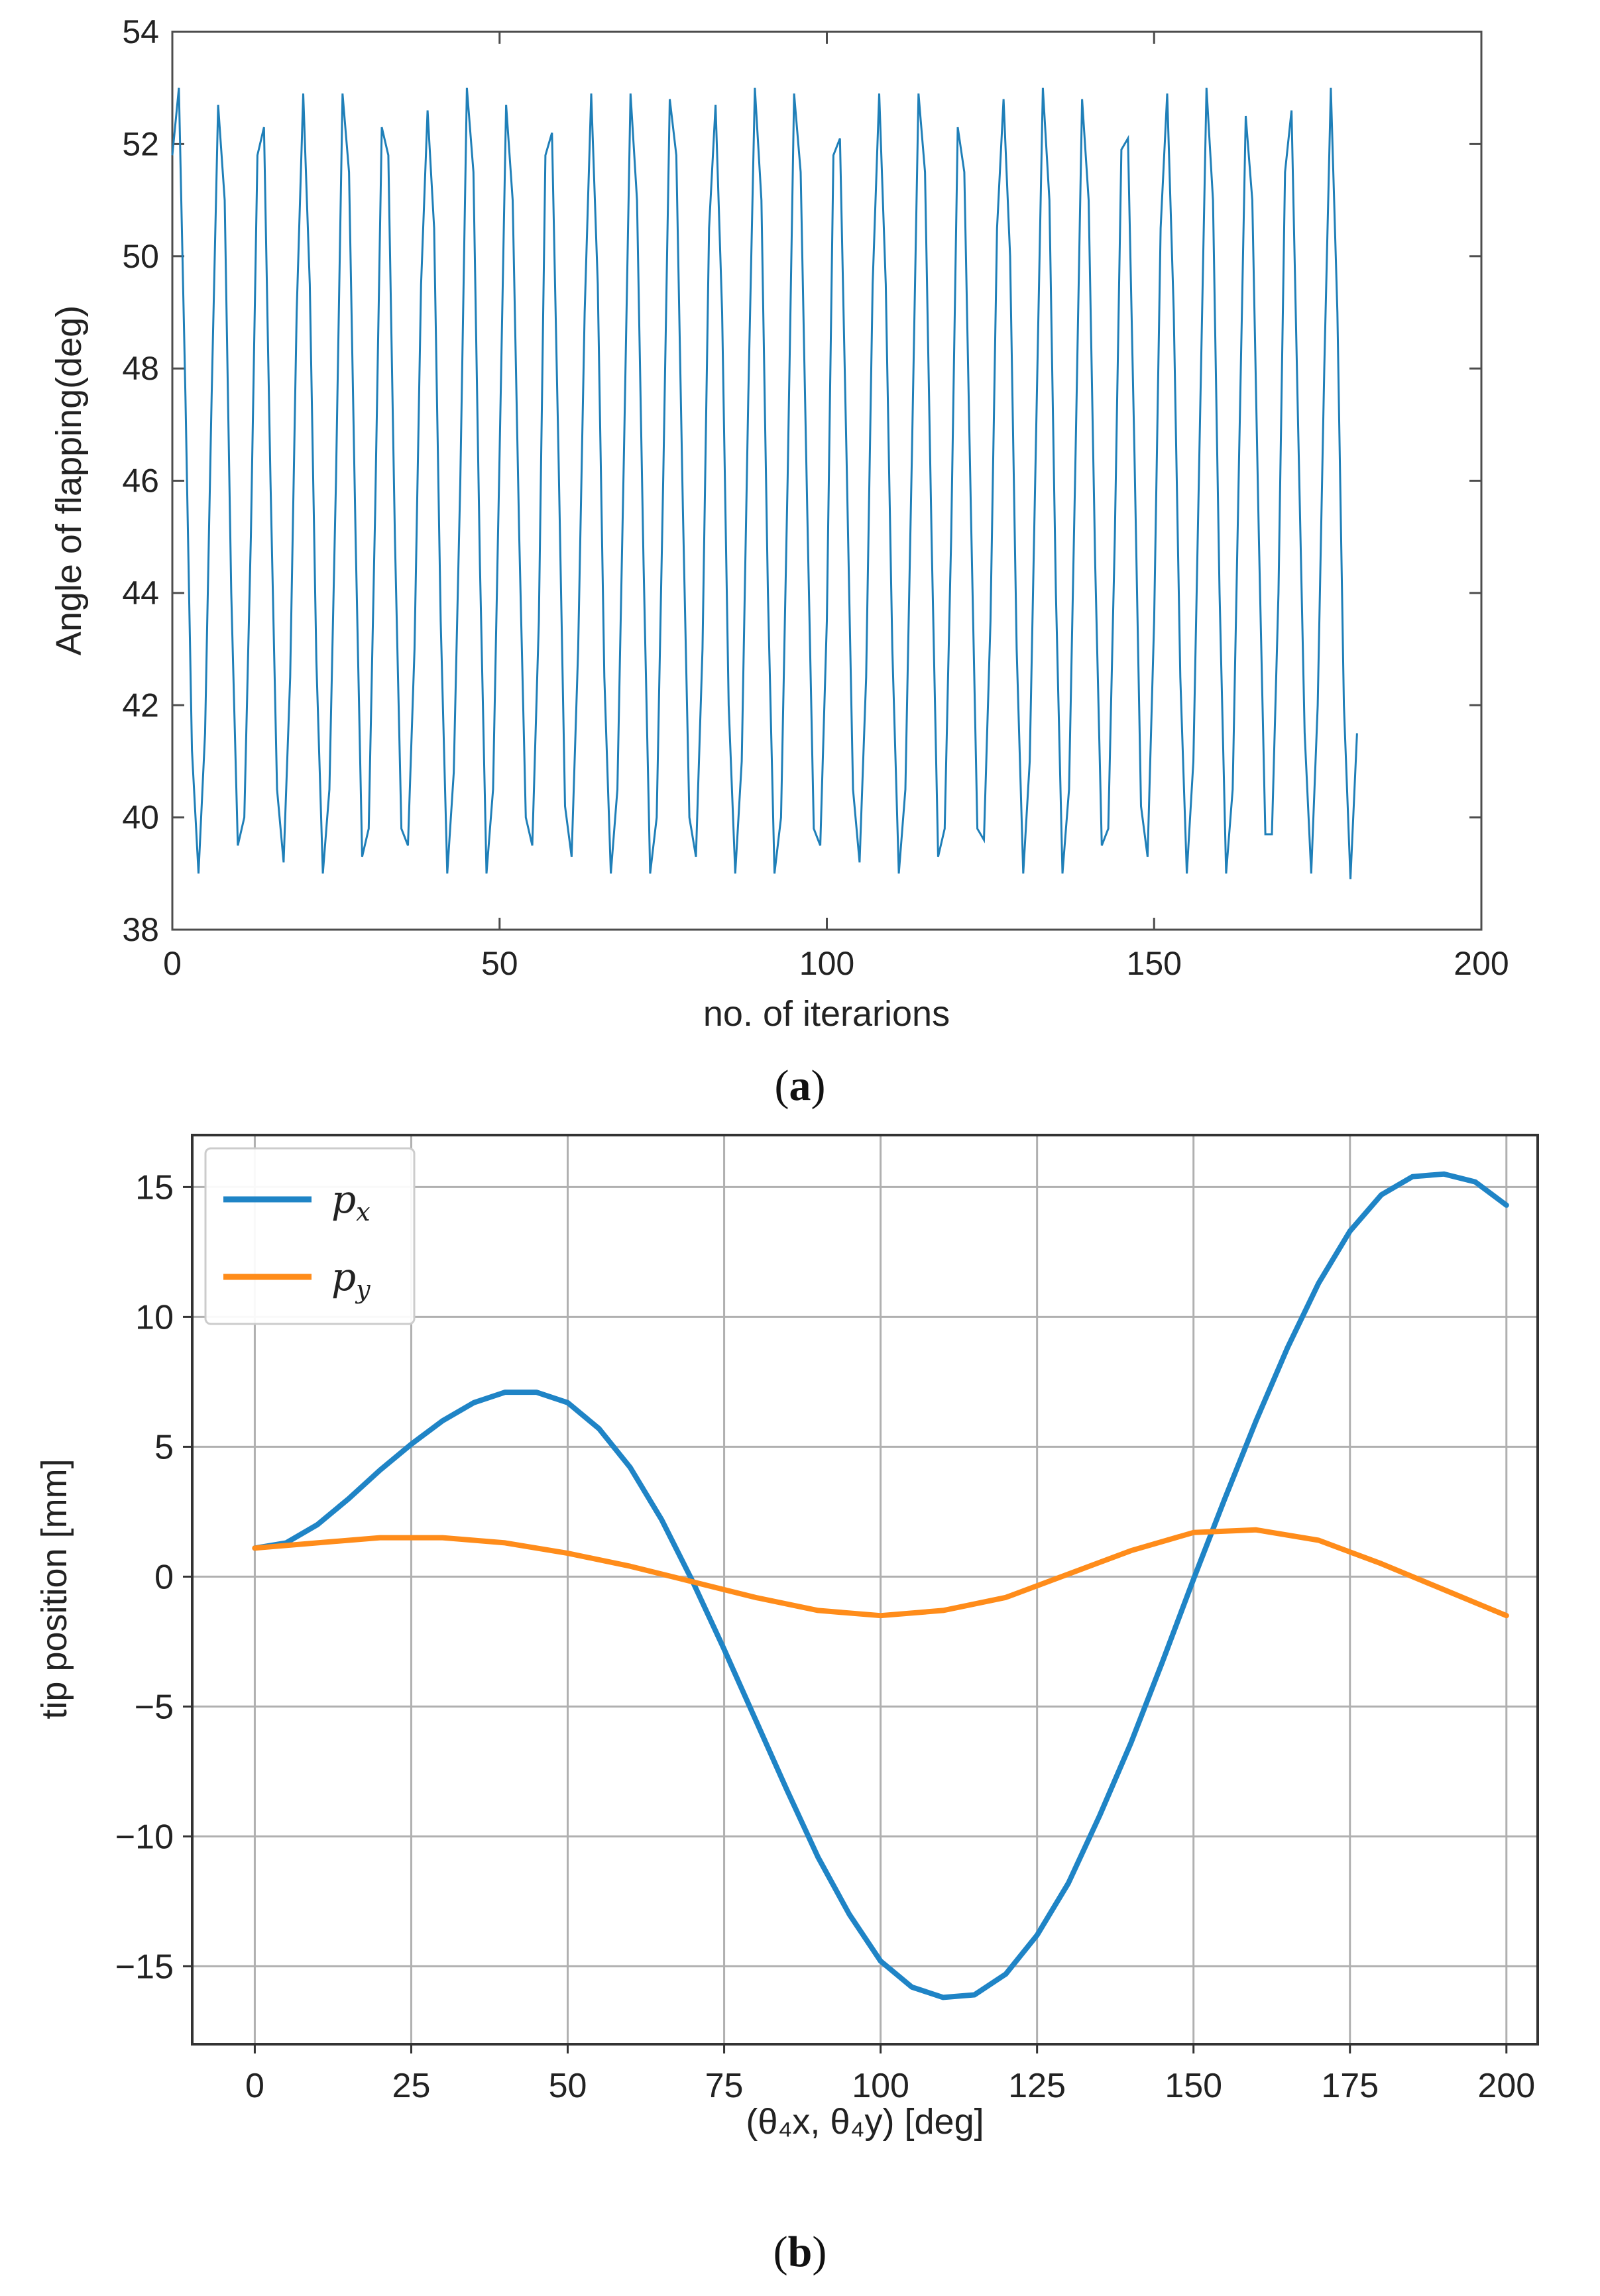 The height and width of the screenshot is (2296, 1600). Describe the element at coordinates (144, 1577) in the screenshot. I see `panel-b-y-tick-labels: −15 −10 −5 0 5 10 15` at that location.